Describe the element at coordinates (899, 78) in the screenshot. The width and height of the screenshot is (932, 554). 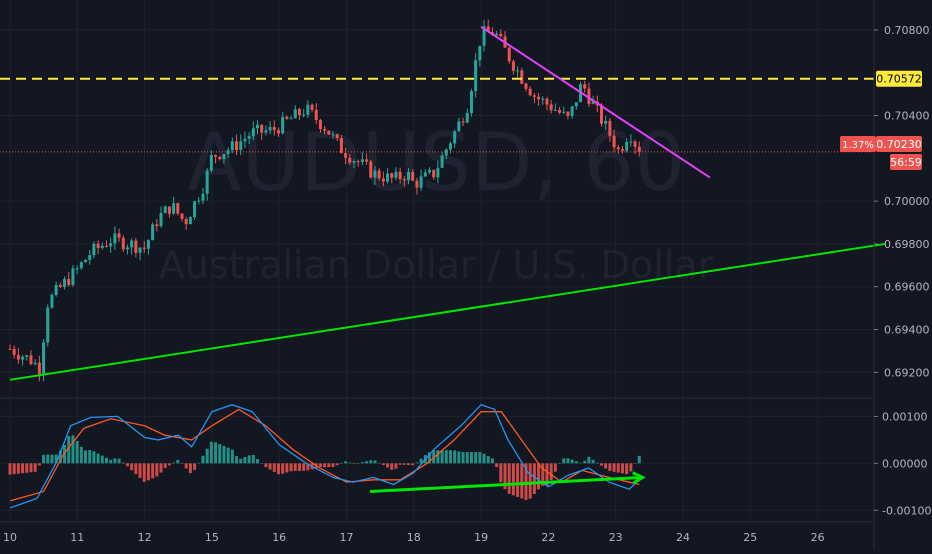
I see `level-price-badge: 0.70572` at that location.